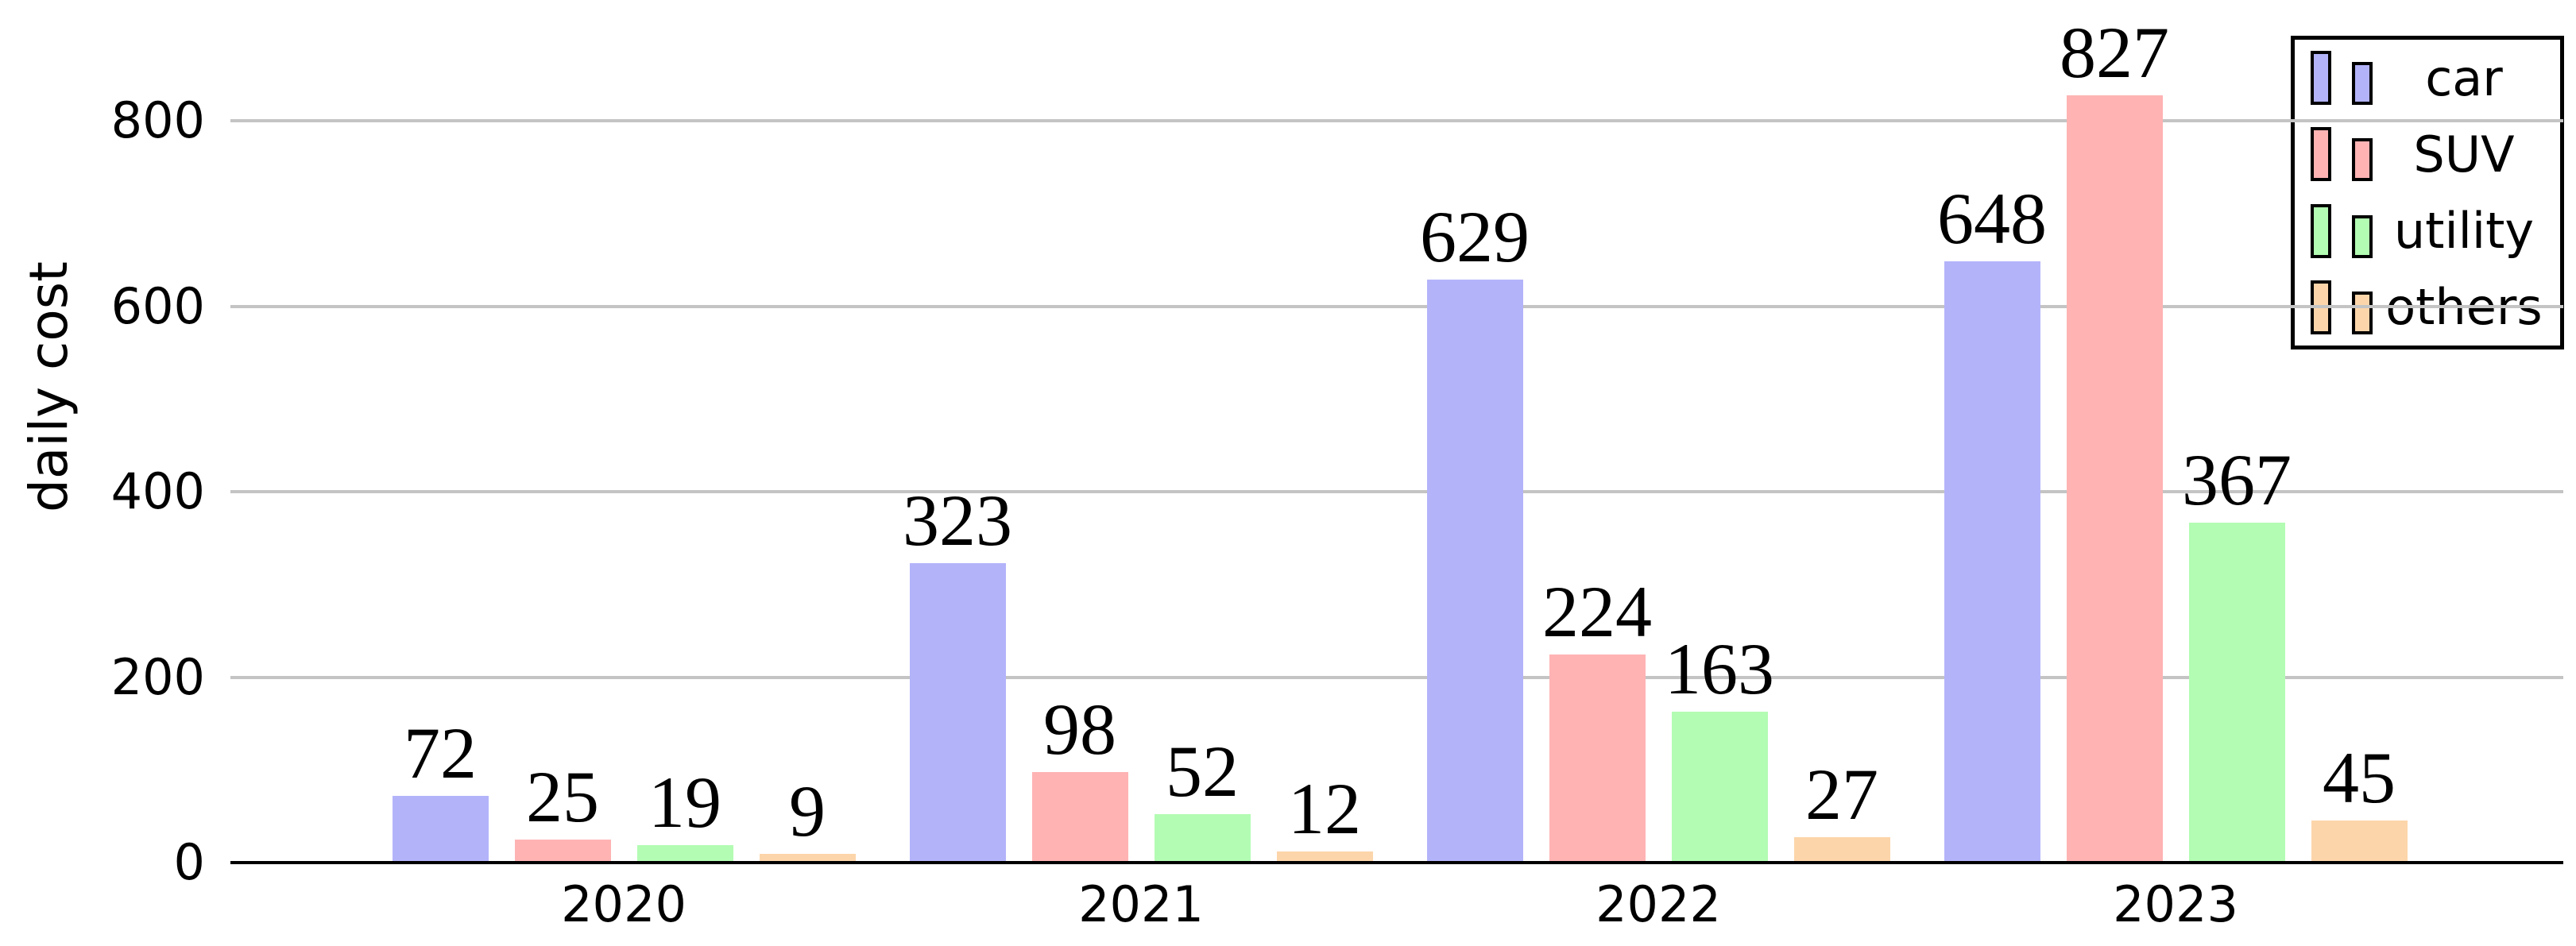 This screenshot has width=2576, height=946. I want to click on bar-value-utility-2020: 19, so click(684, 802).